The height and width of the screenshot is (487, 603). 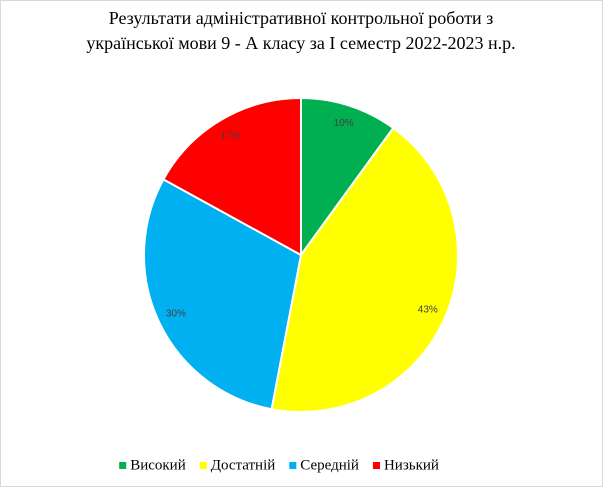 What do you see at coordinates (344, 123) in the screenshot?
I see `data-label: 10%` at bounding box center [344, 123].